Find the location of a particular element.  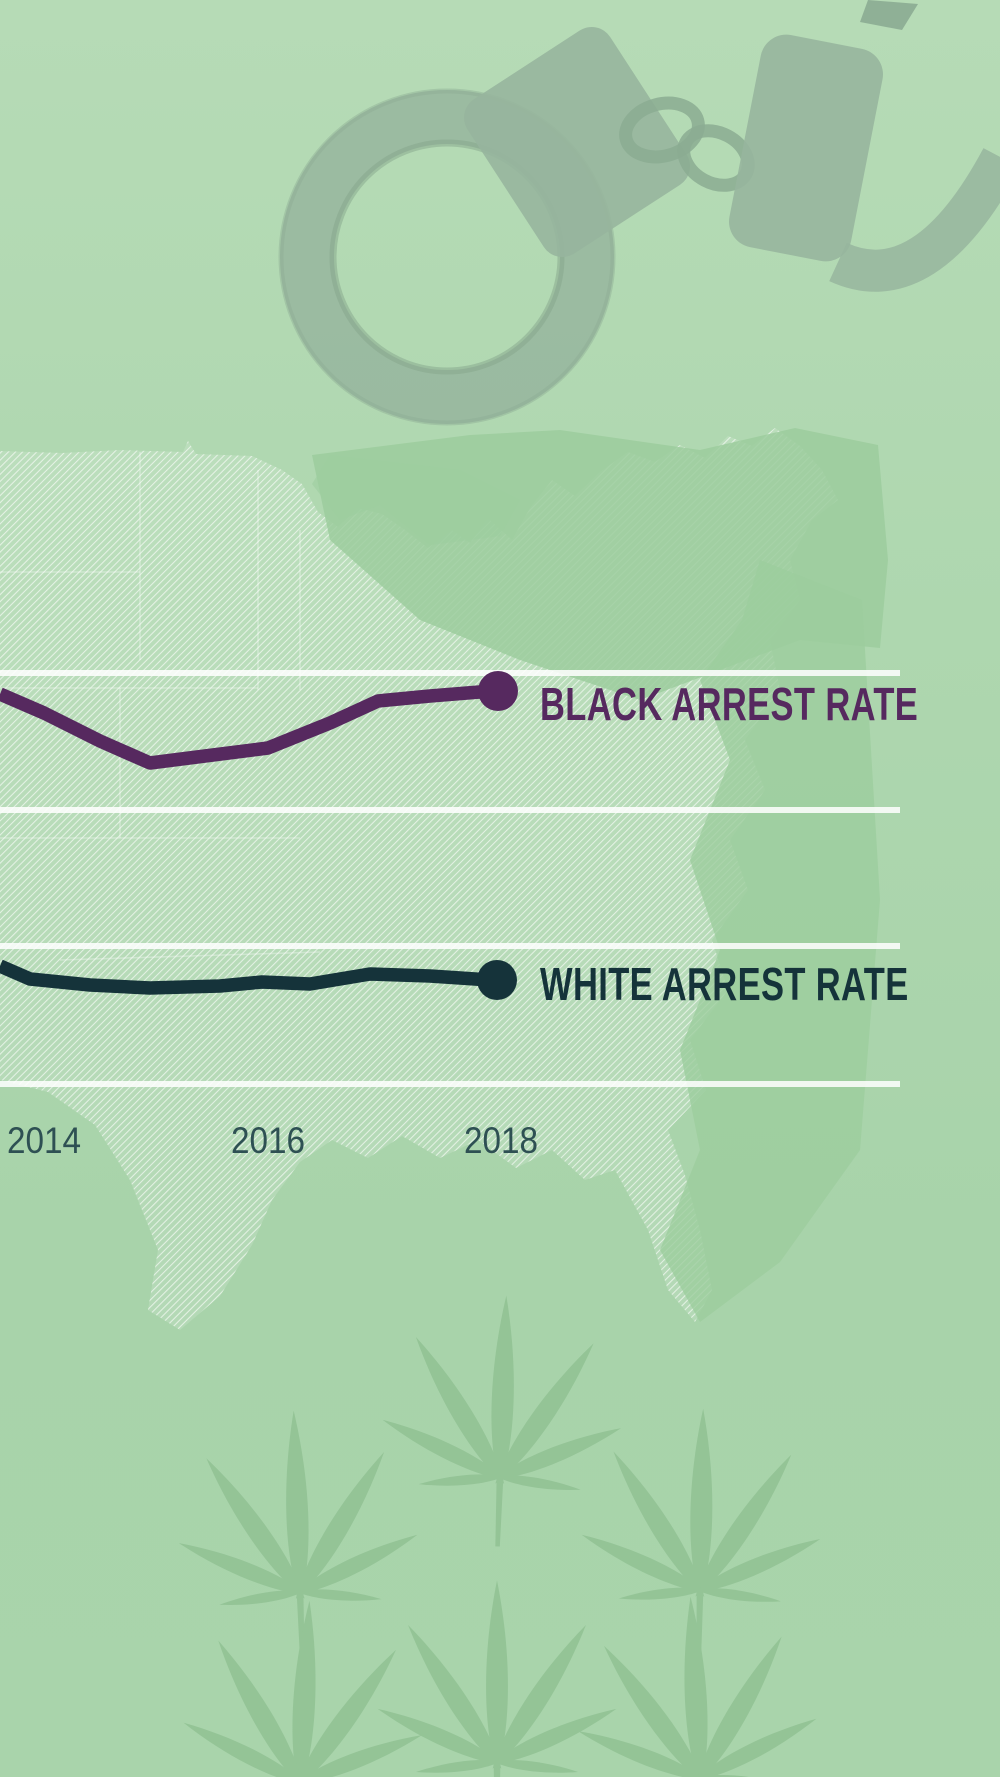

state-borders is located at coordinates (160, 706).